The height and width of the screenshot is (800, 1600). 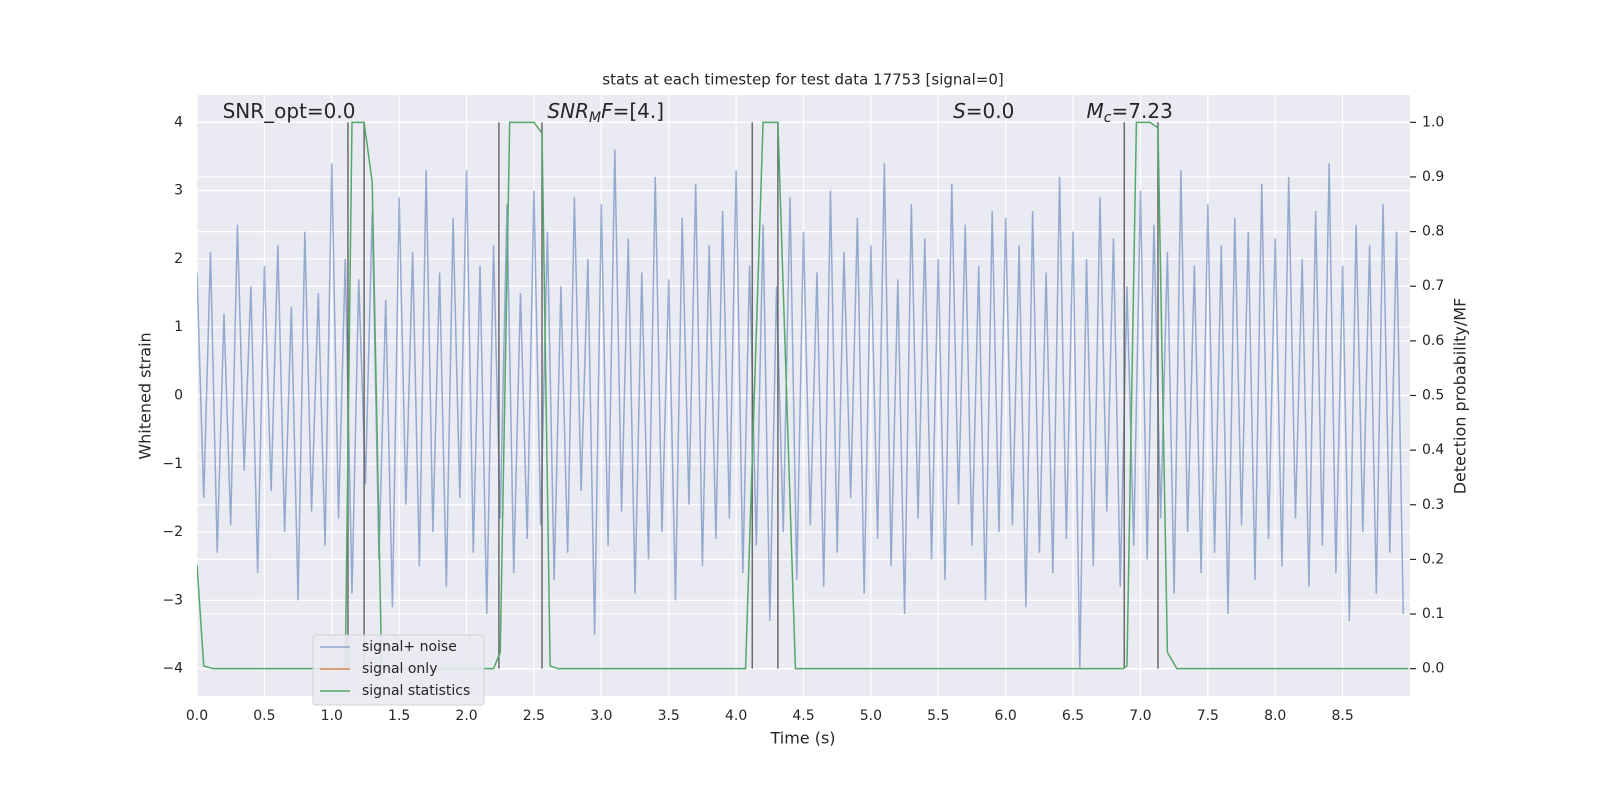 I want to click on x-tick-label: 8.5, so click(x=1342, y=716).